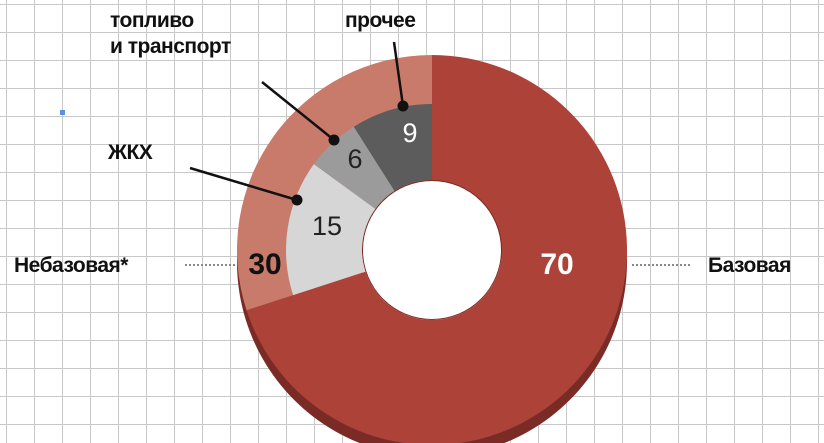  I want to click on category-label: ЖКХ, so click(130, 152).